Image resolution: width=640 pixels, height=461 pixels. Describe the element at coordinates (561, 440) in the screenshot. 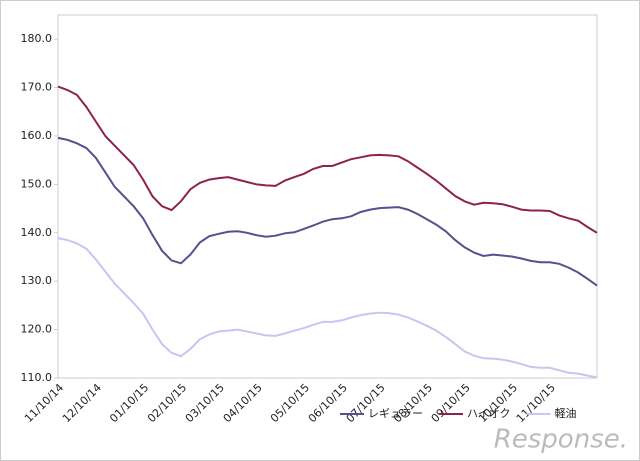

I see `watermark: Response.` at that location.